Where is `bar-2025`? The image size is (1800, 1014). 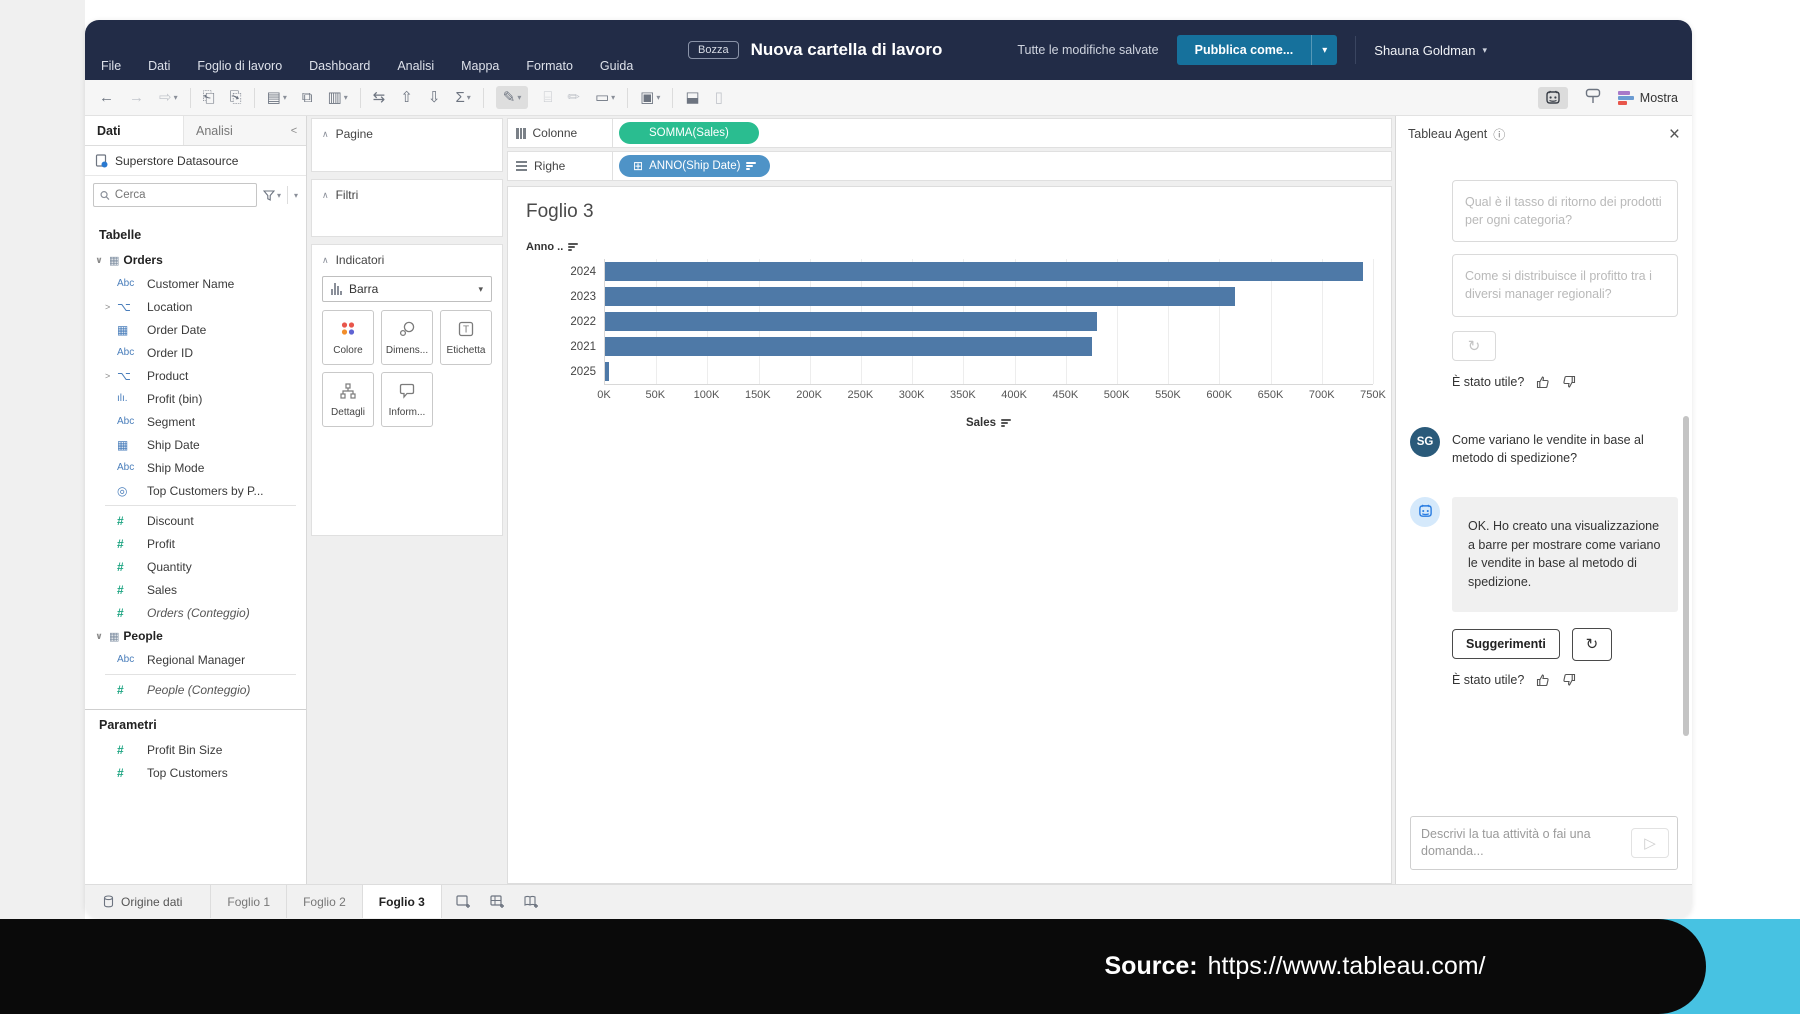 bar-2025 is located at coordinates (607, 371).